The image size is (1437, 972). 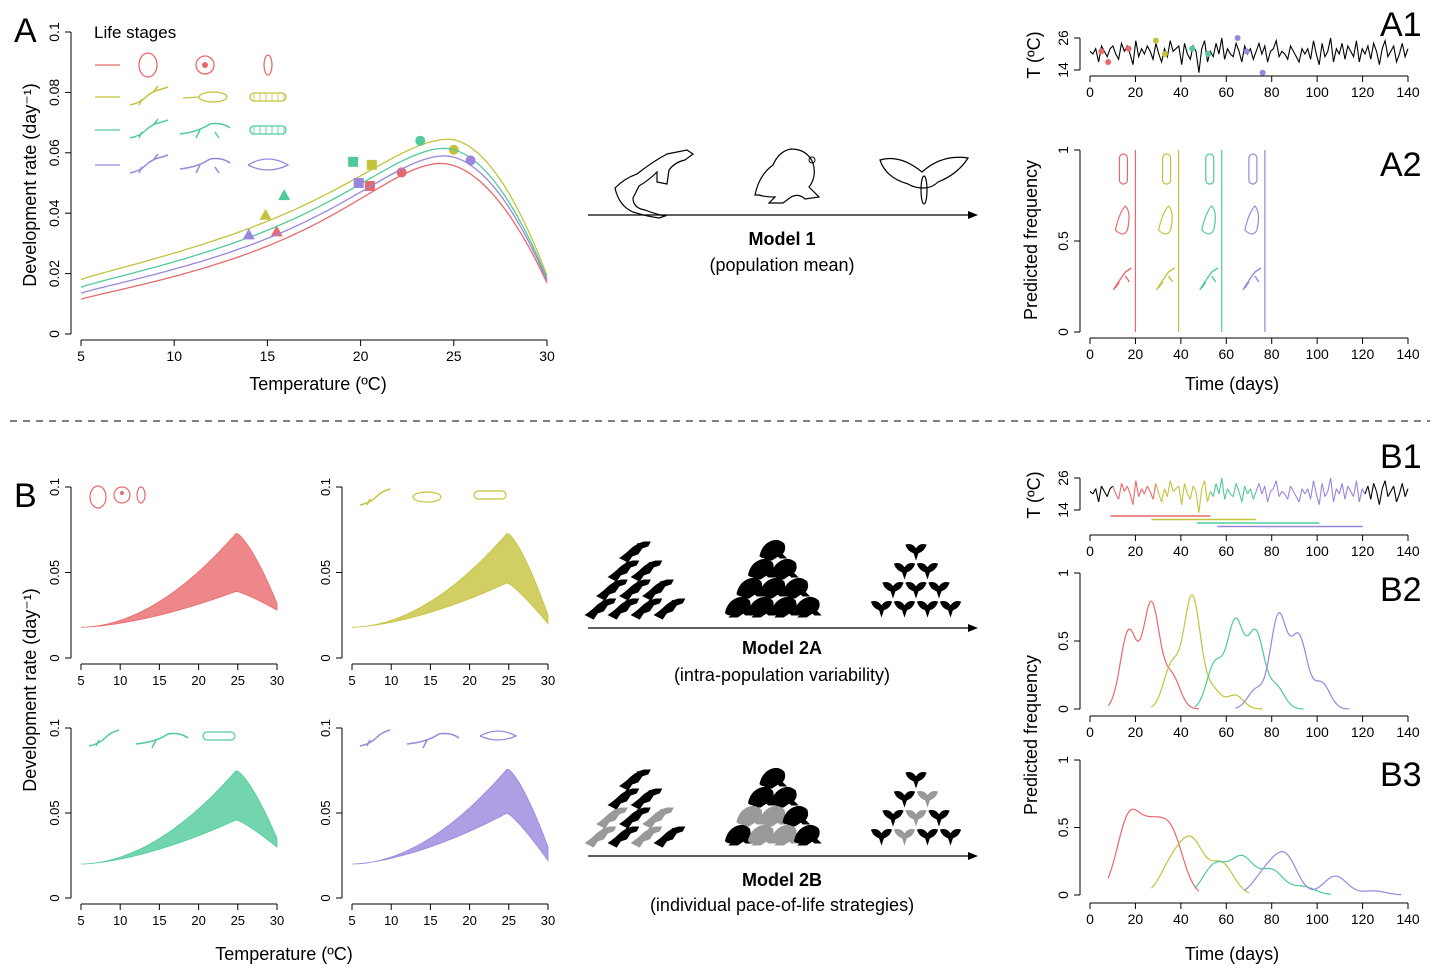 What do you see at coordinates (1063, 828) in the screenshot?
I see `y-tick-label: 0.5` at bounding box center [1063, 828].